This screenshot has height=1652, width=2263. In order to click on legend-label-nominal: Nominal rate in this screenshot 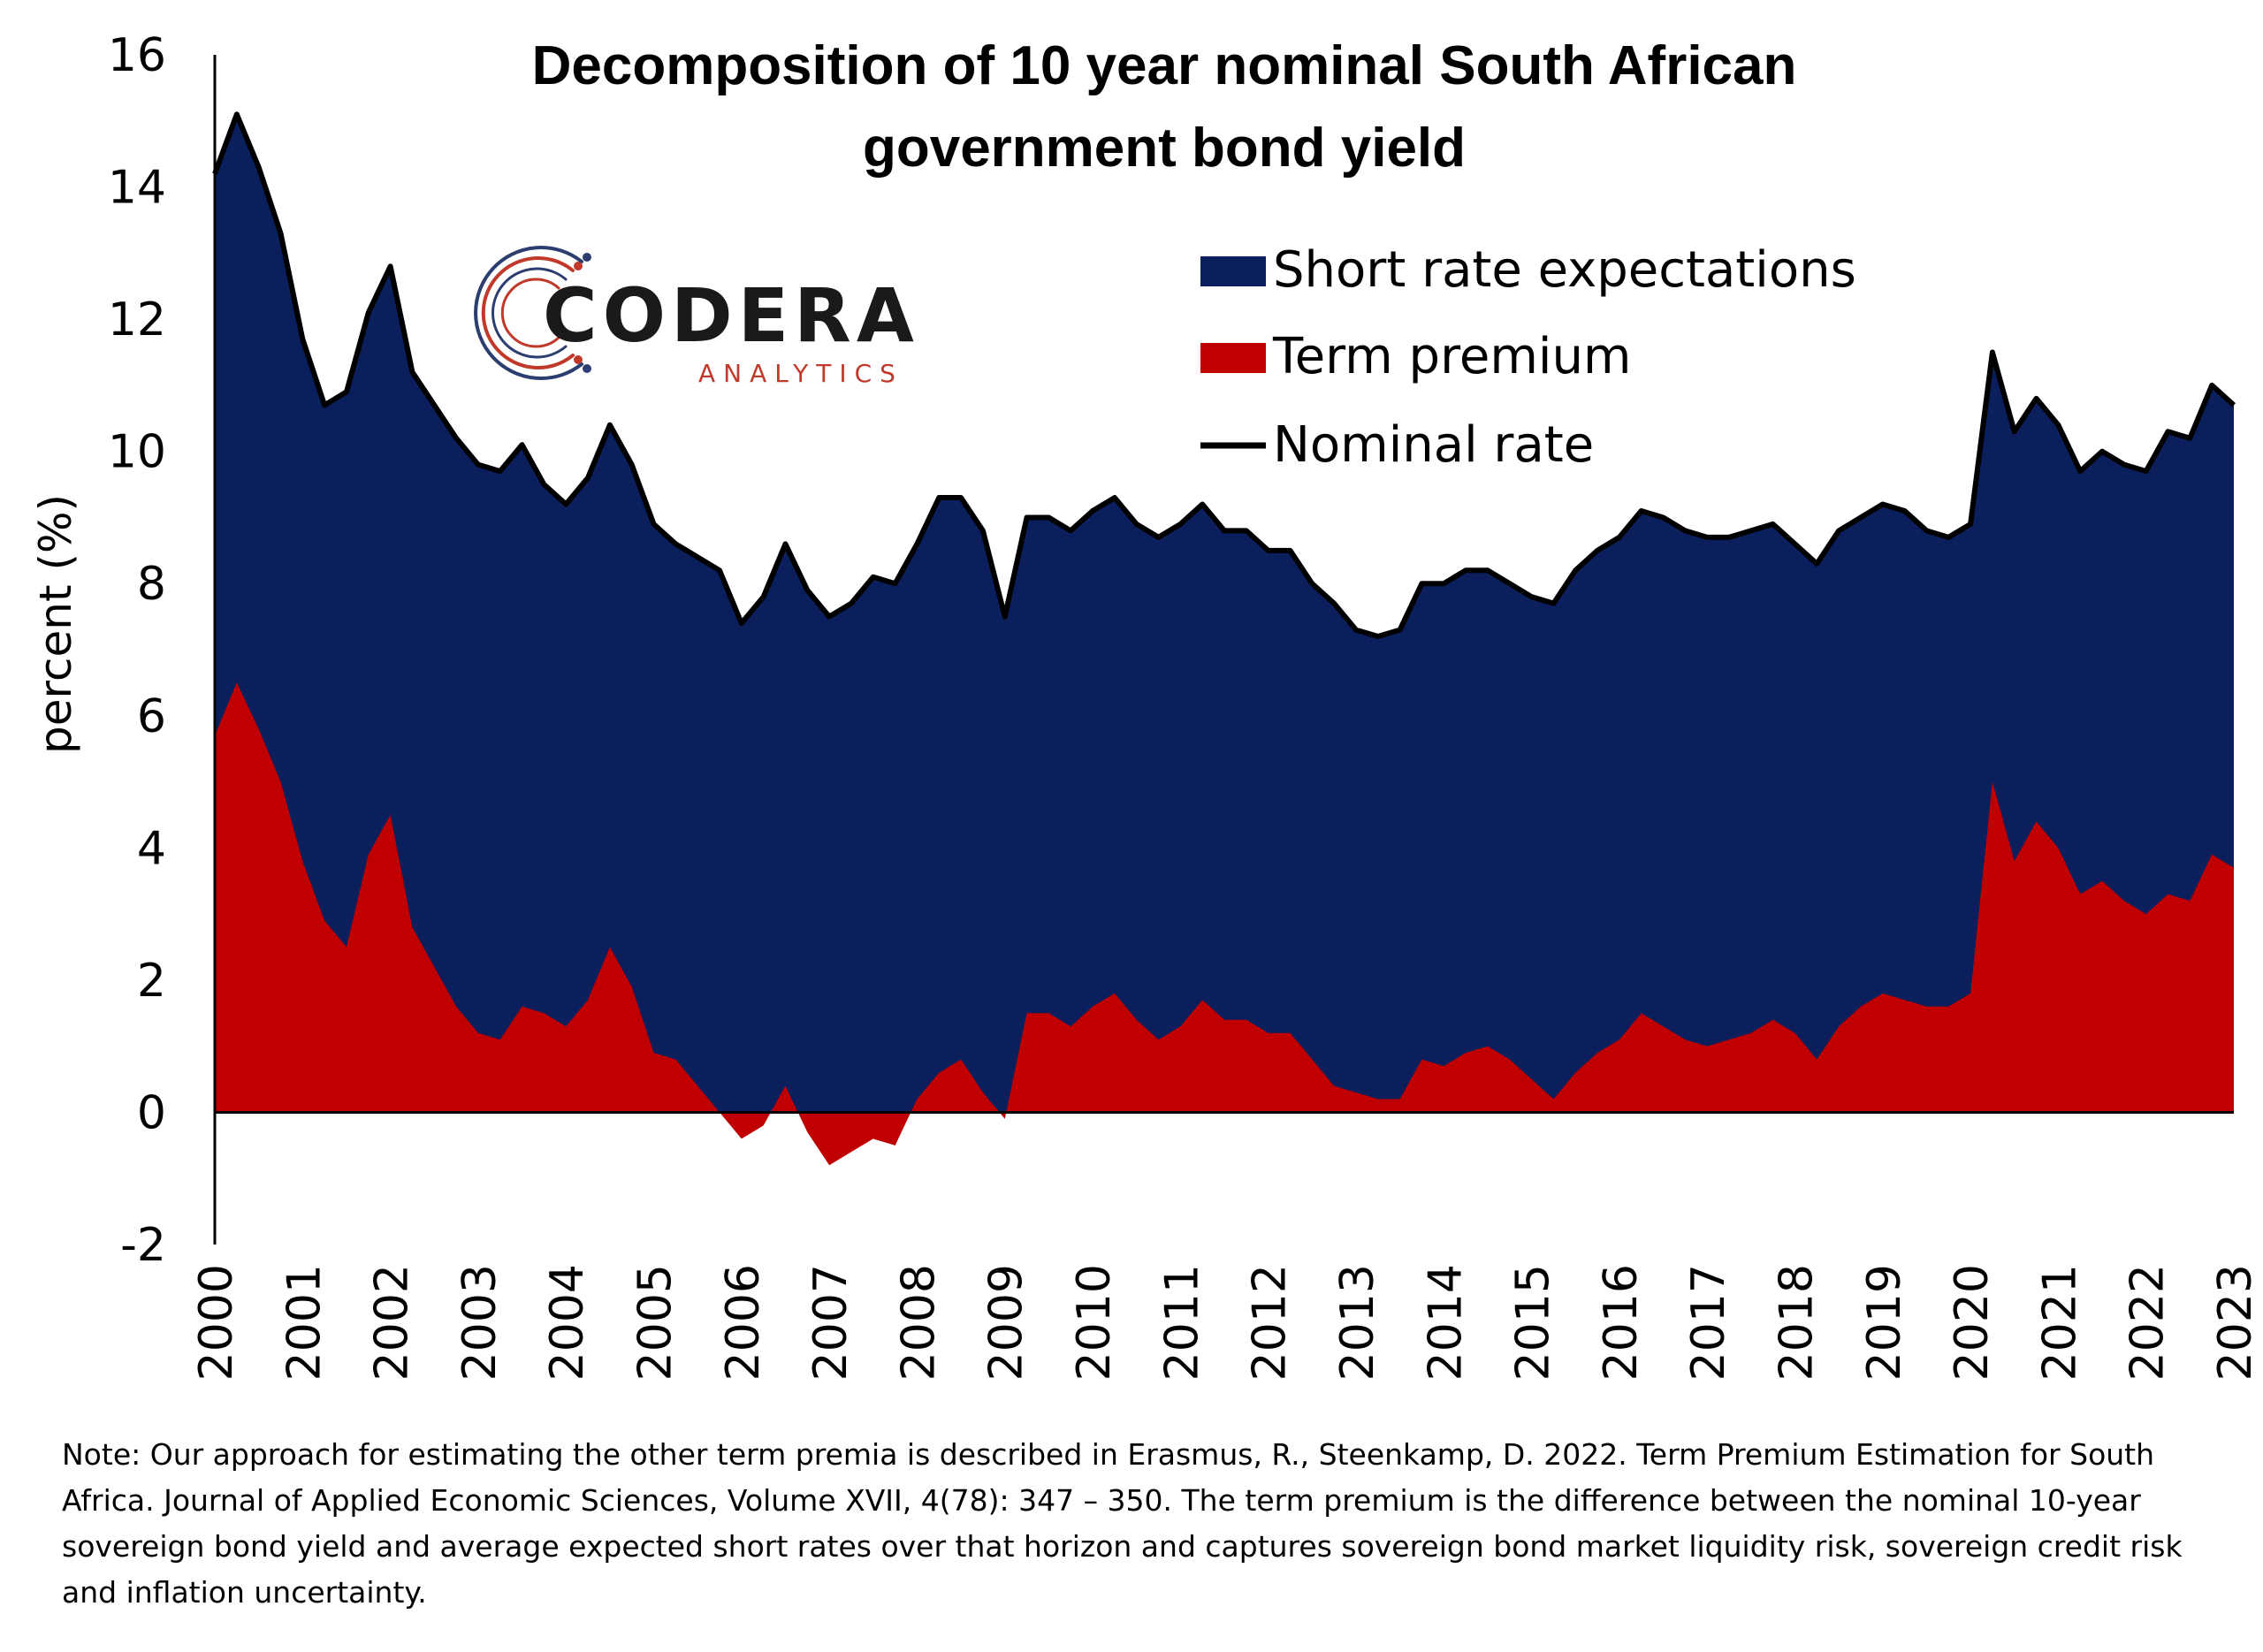, I will do `click(1434, 445)`.